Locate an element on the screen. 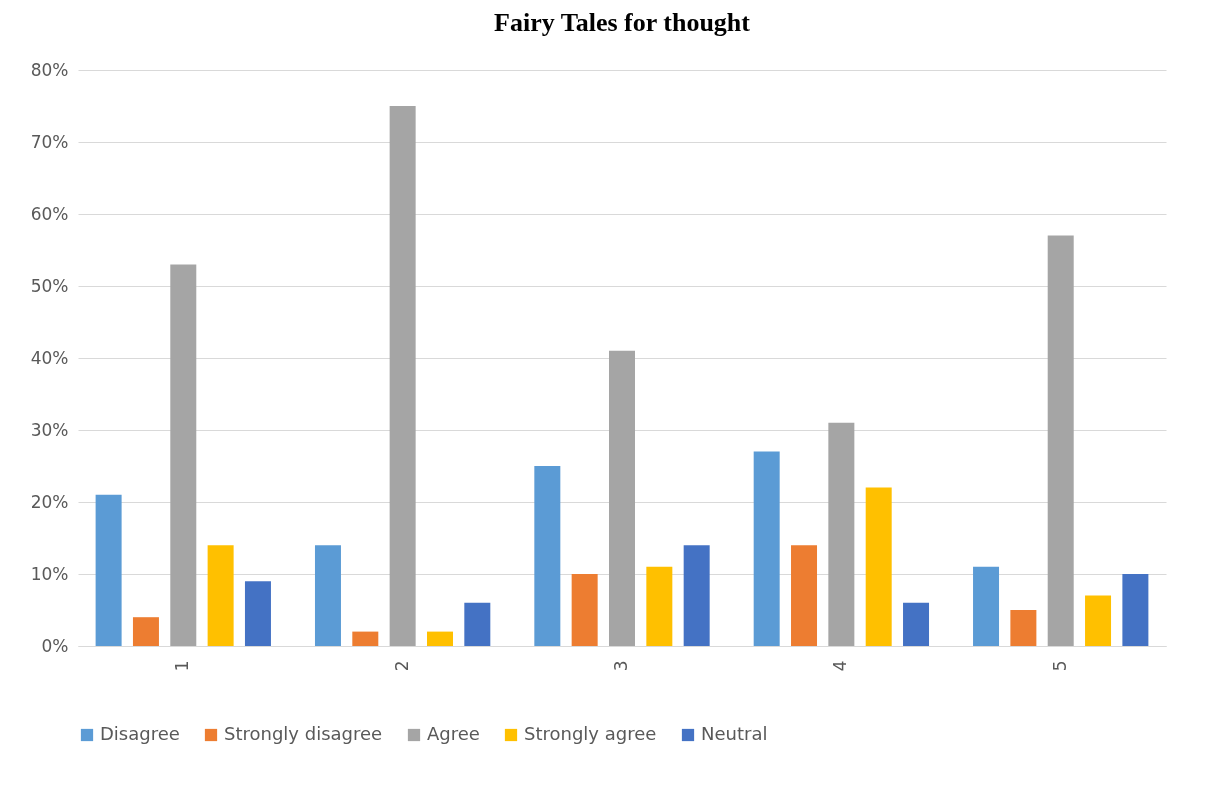 The image size is (1214, 810). legend-label: Strongly disagree is located at coordinates (303, 733).